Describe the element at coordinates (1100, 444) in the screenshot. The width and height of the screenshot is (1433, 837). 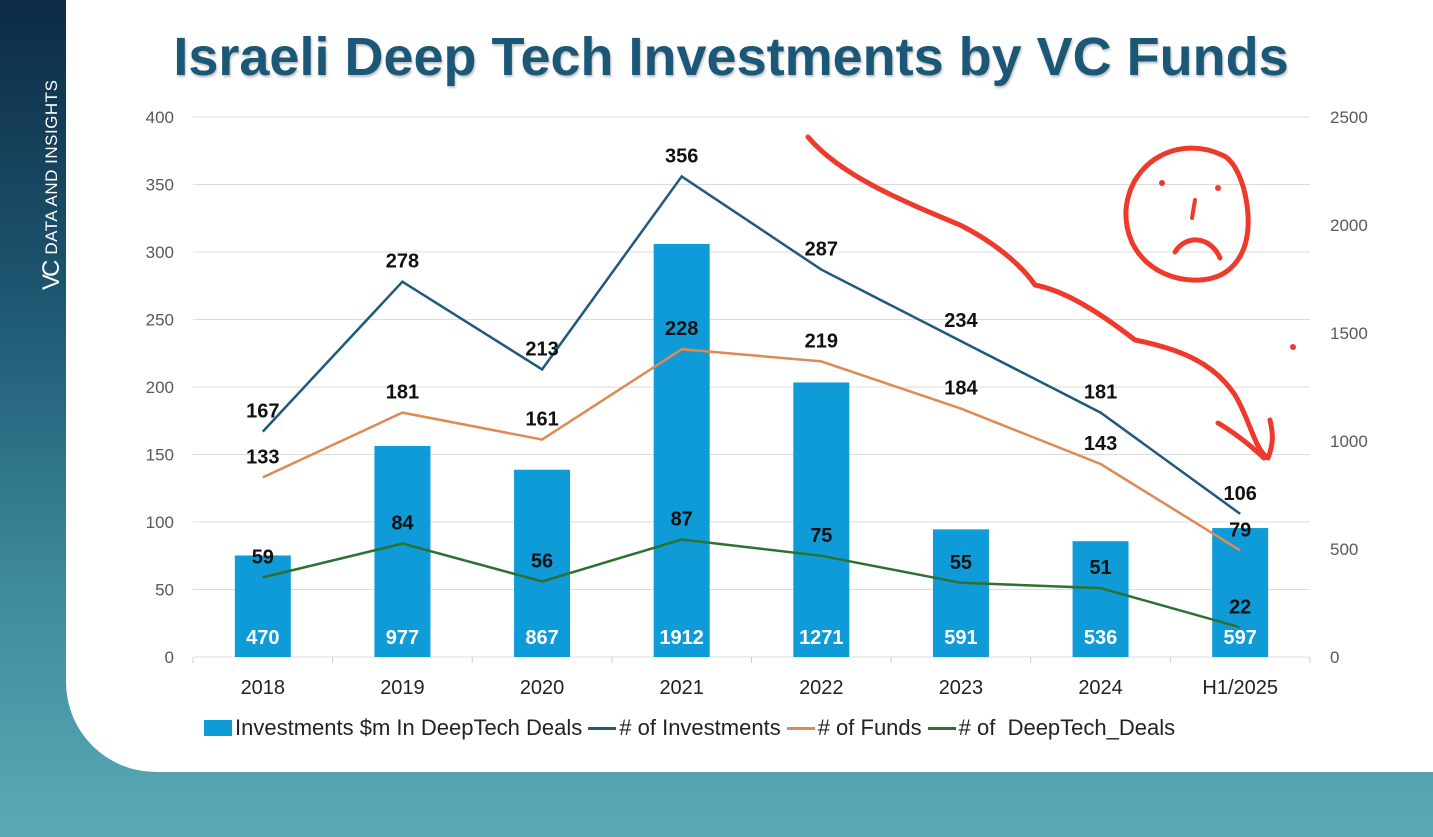
I see `line-data-label: 143` at that location.